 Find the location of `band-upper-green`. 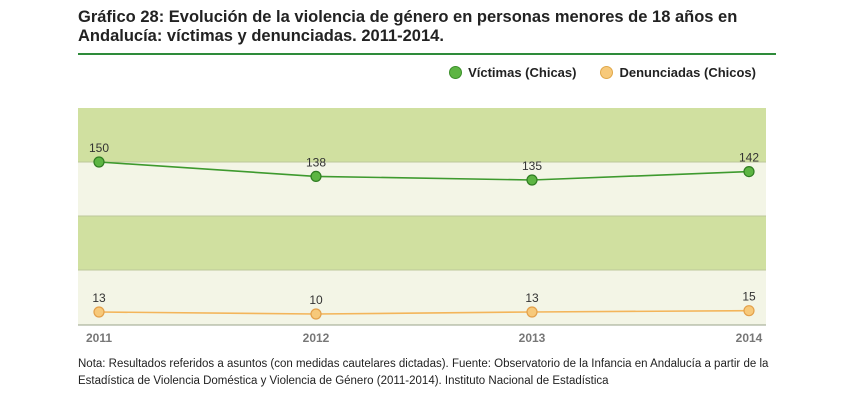

band-upper-green is located at coordinates (422, 135).